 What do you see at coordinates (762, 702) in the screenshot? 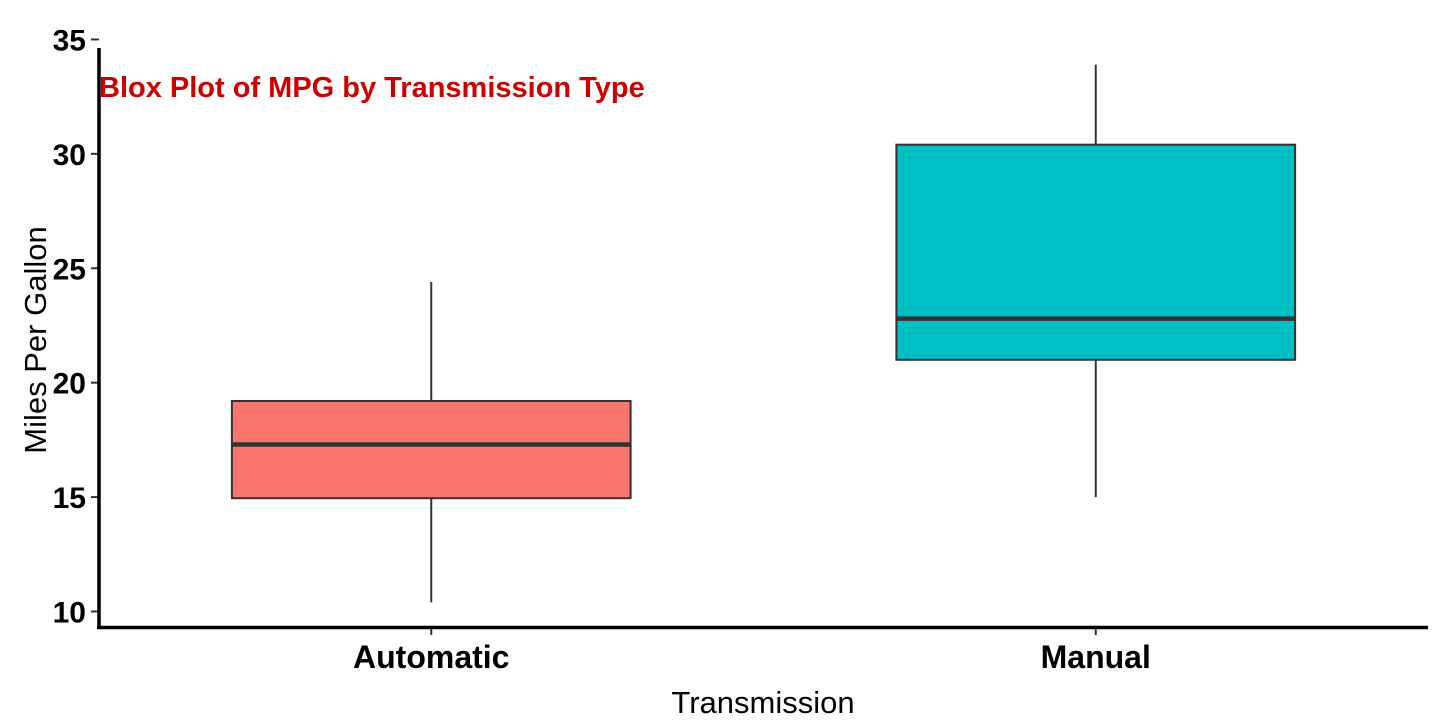
I see `x-axis-title: Transmission` at bounding box center [762, 702].